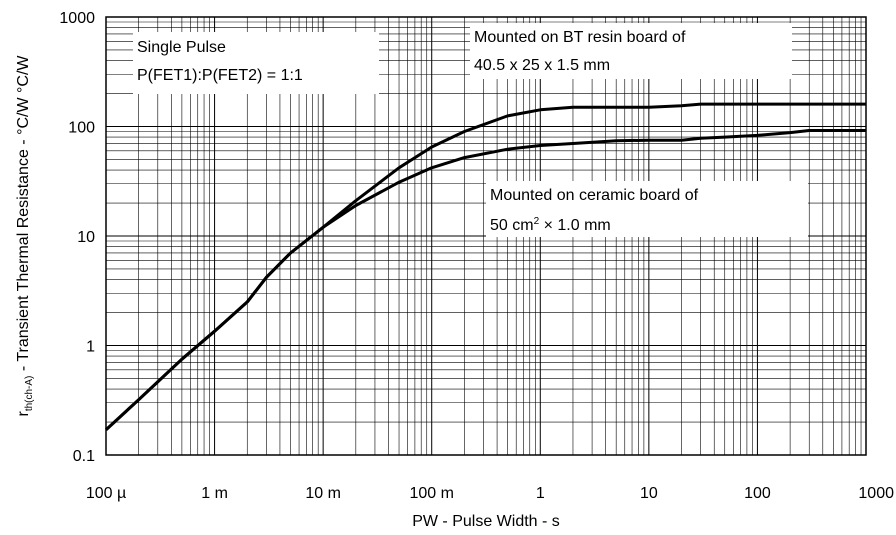 The image size is (896, 535). I want to click on annotation-superscript: 2, so click(537, 221).